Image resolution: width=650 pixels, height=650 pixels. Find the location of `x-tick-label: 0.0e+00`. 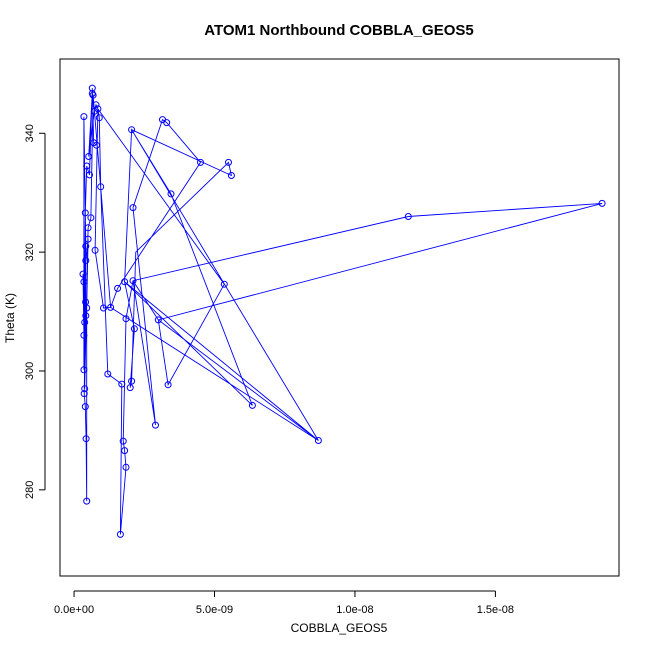

x-tick-label: 0.0e+00 is located at coordinates (74, 610).